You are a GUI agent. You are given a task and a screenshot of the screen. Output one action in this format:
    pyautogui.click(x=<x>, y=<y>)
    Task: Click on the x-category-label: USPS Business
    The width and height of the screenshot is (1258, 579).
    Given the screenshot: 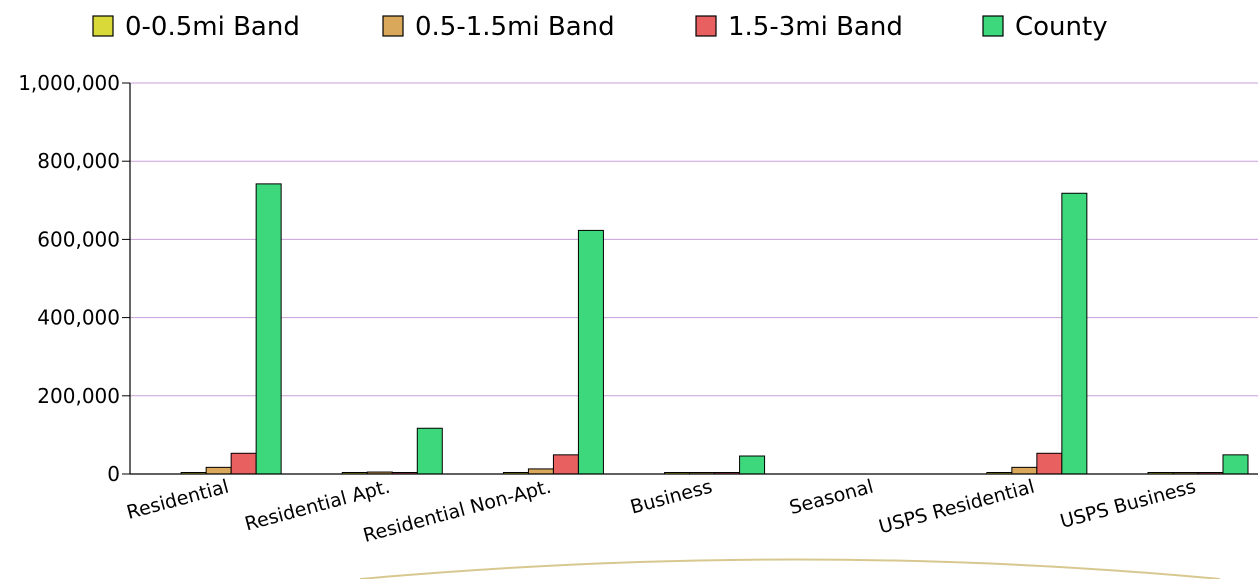 What is the action you would take?
    pyautogui.click(x=1128, y=504)
    